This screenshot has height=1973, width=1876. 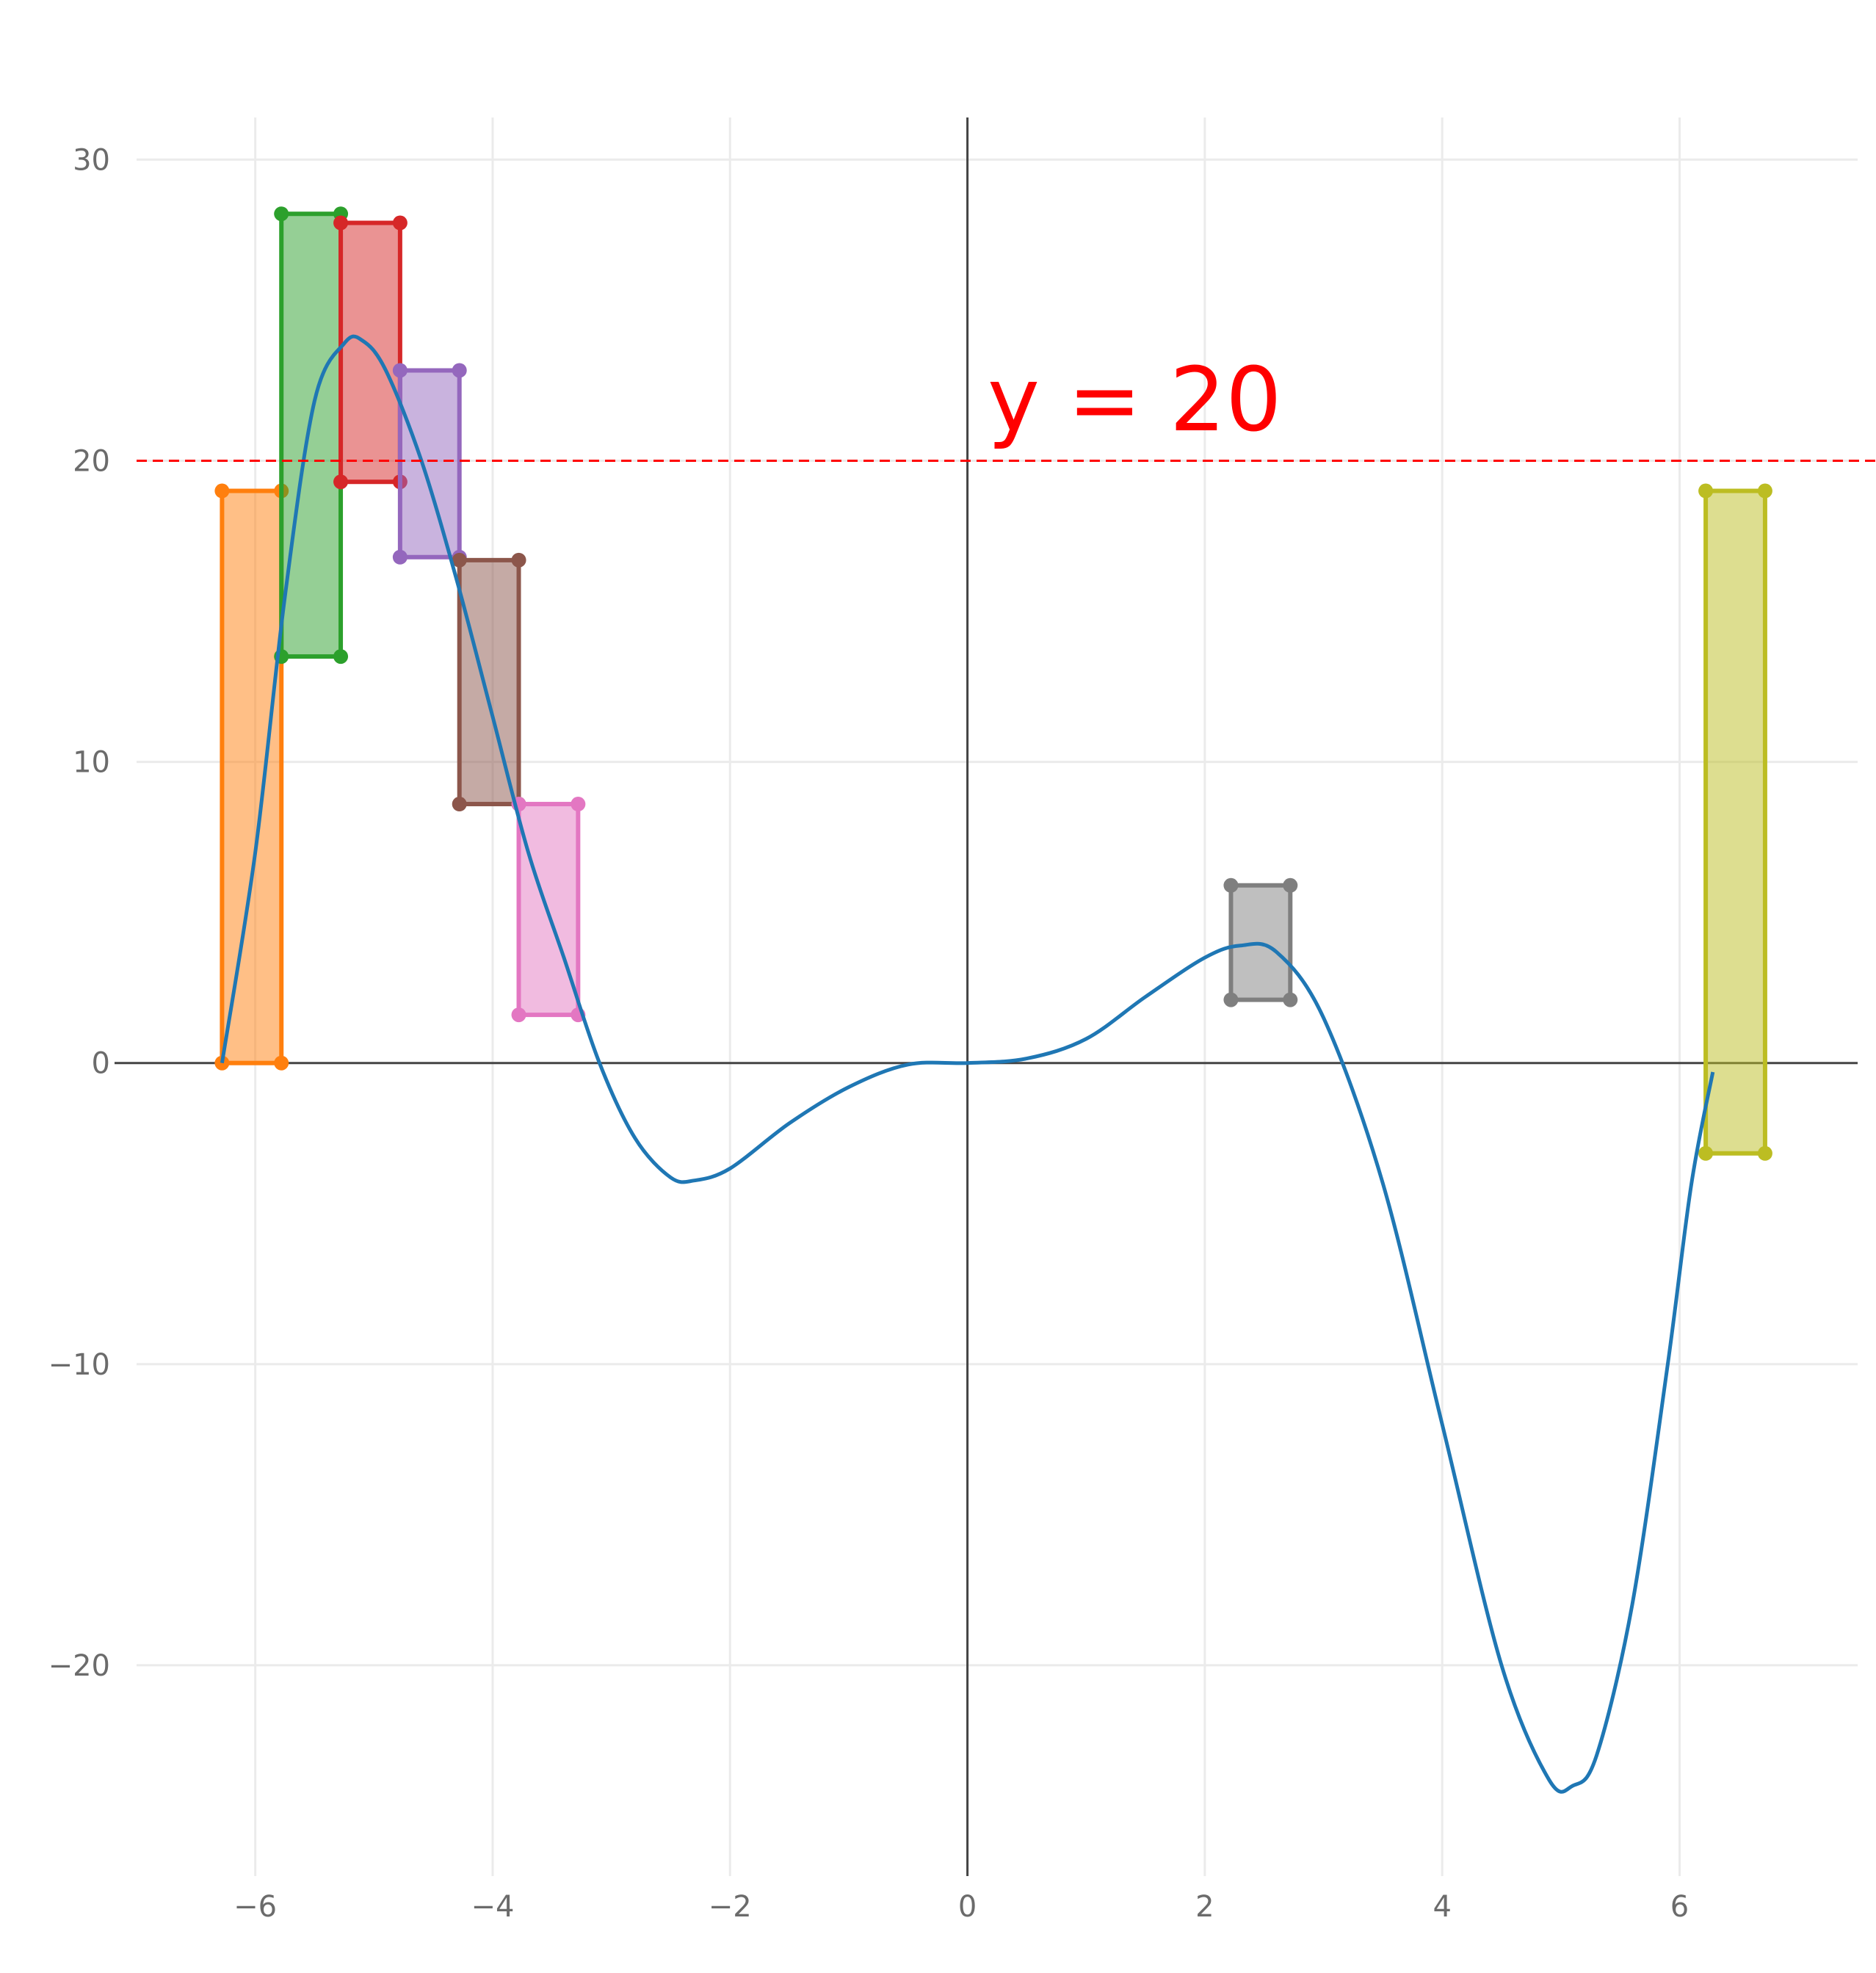 What do you see at coordinates (79, 1365) in the screenshot?
I see `y-tick-label: −10` at bounding box center [79, 1365].